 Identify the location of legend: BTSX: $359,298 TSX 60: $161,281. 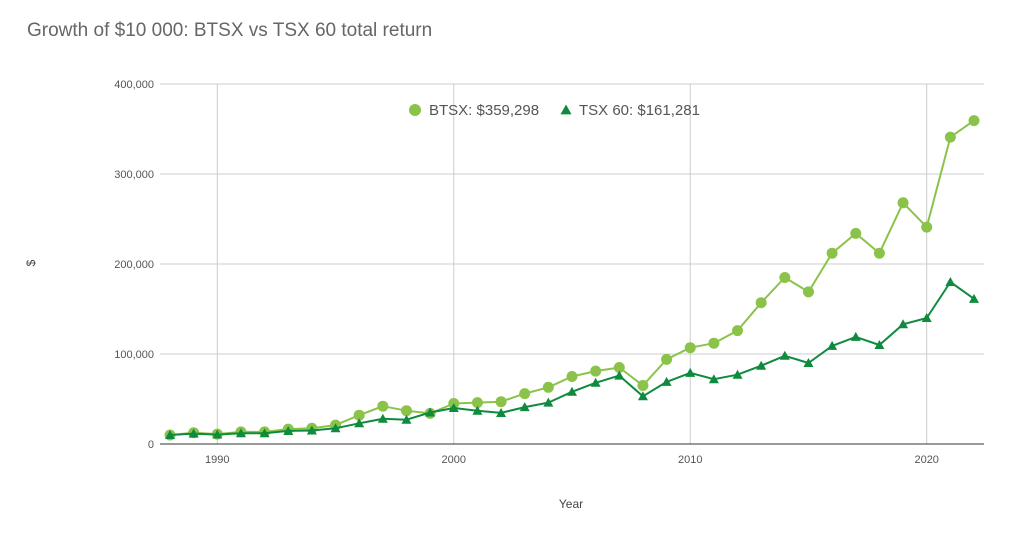
(554, 110).